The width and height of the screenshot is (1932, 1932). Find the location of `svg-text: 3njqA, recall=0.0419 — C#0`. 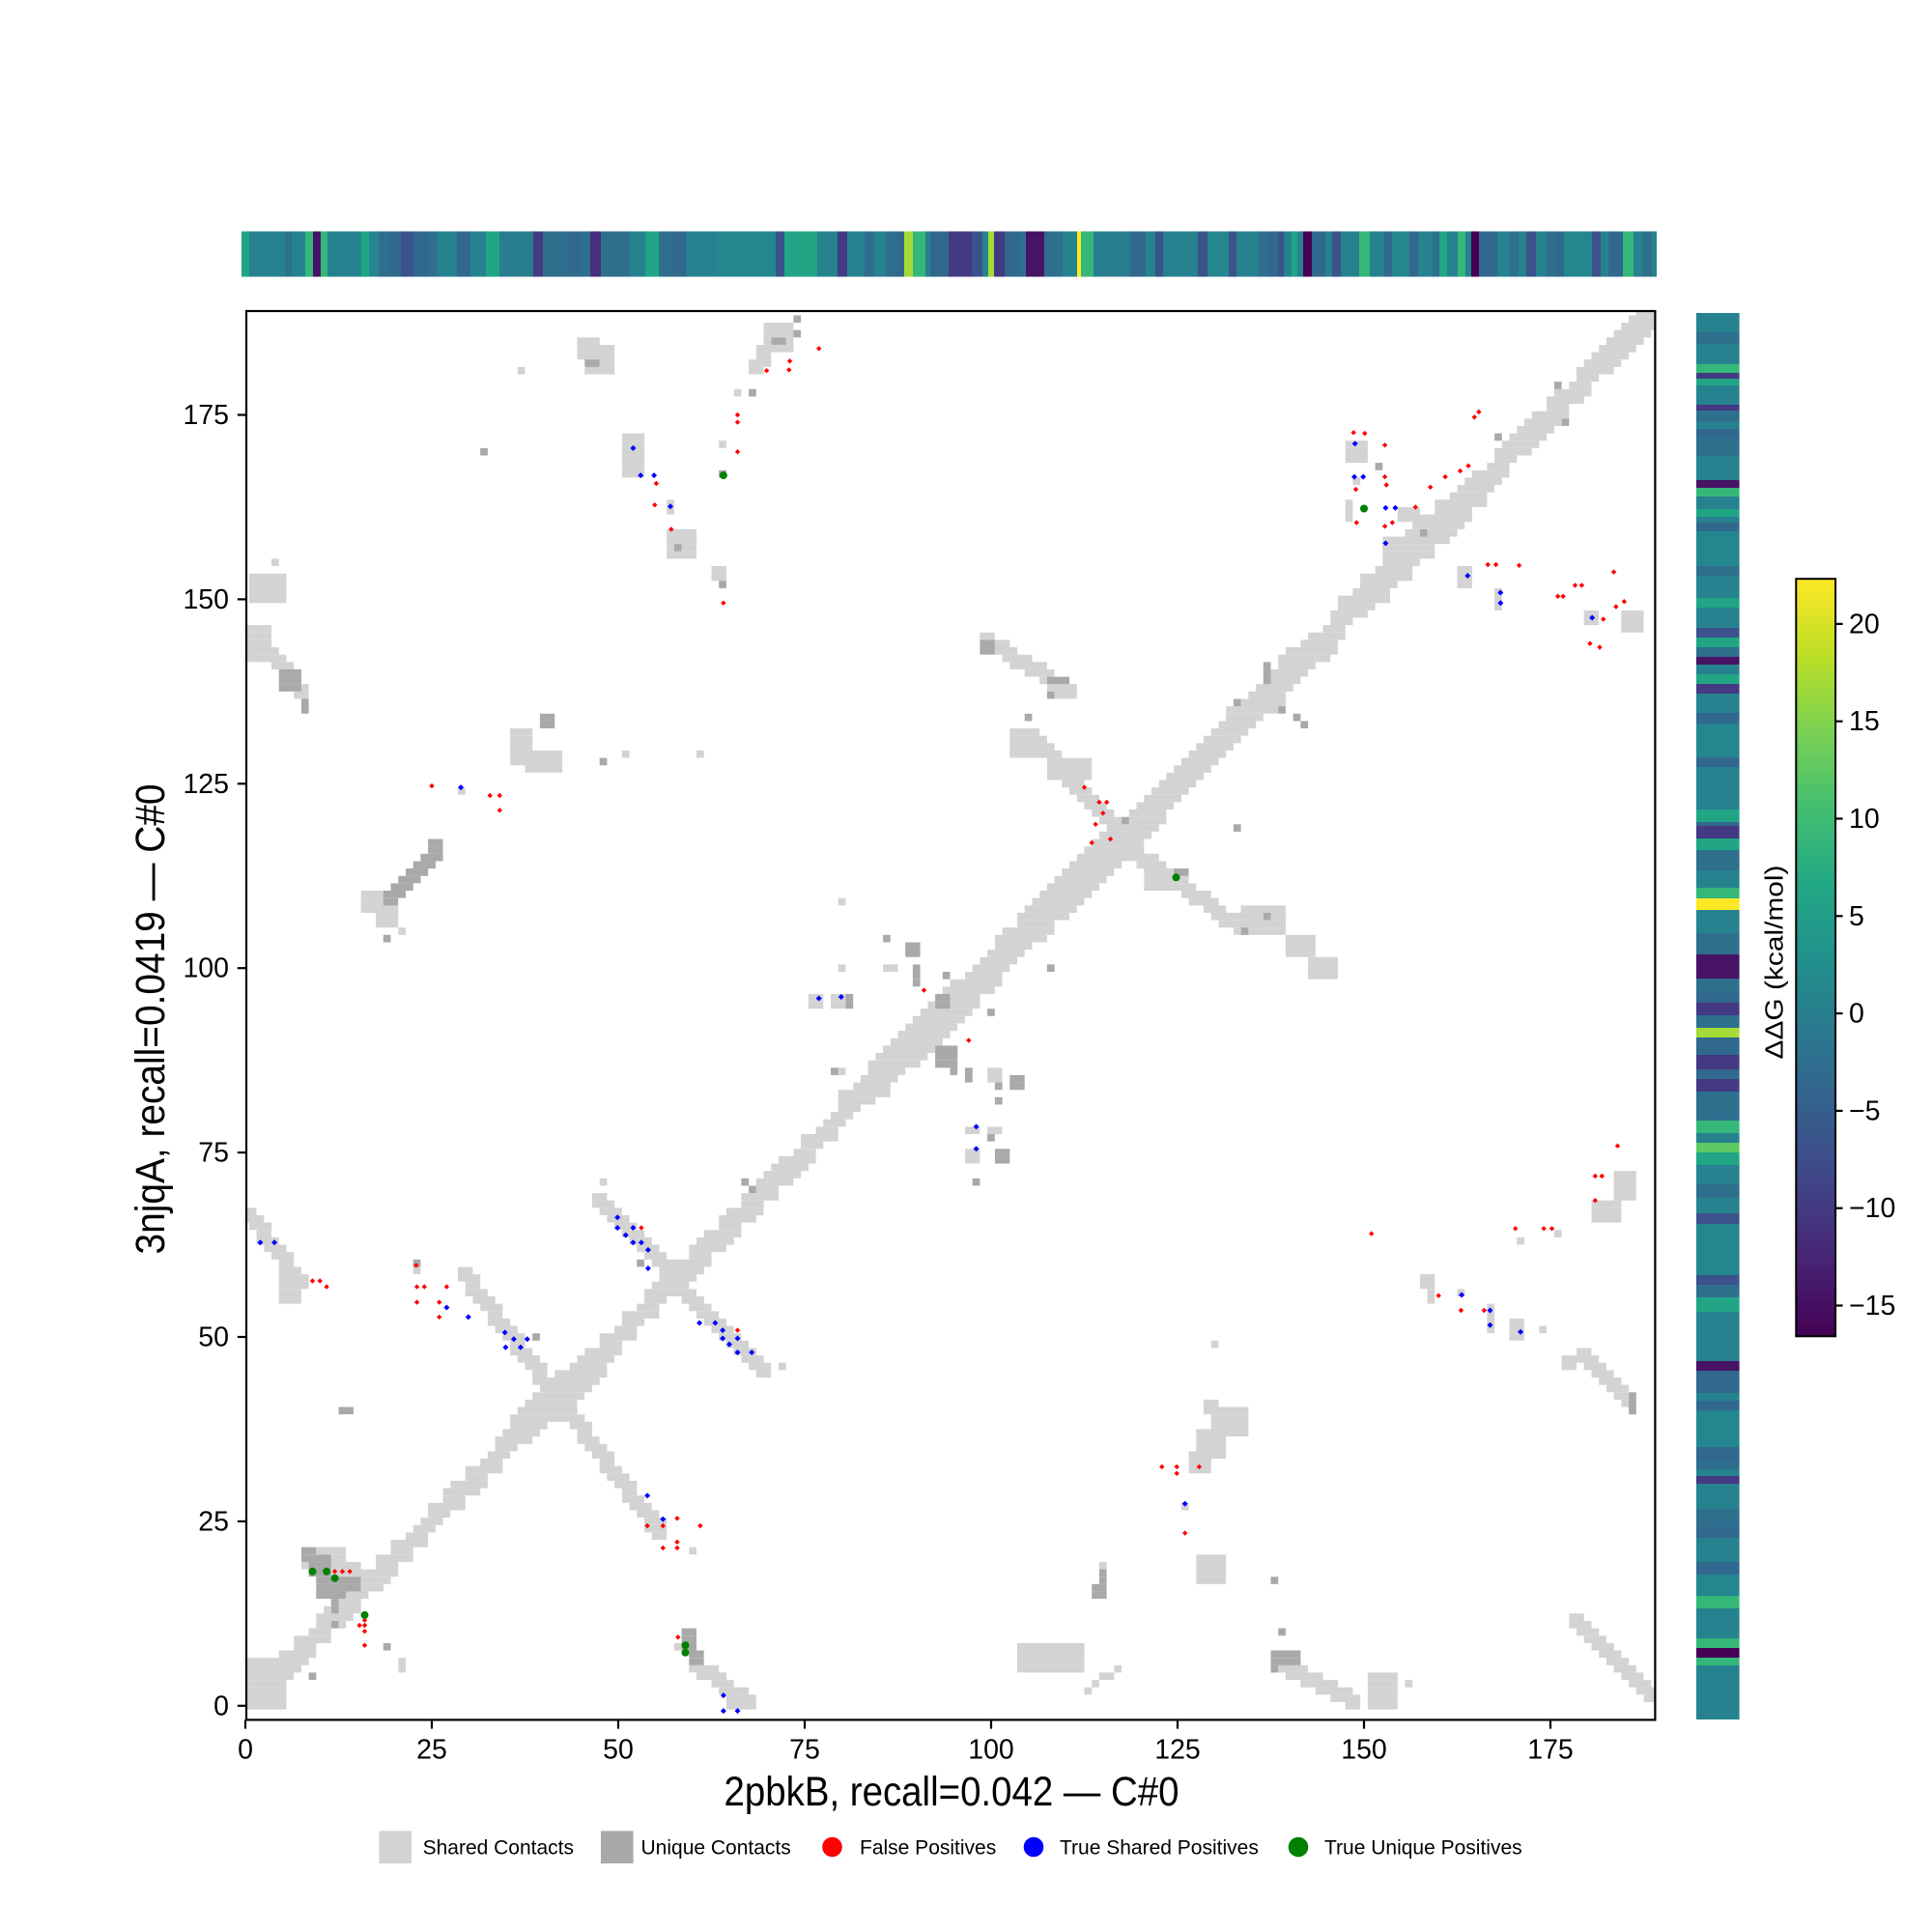

svg-text: 3njqA, recall=0.0419 — C#0 is located at coordinates (151, 1019).